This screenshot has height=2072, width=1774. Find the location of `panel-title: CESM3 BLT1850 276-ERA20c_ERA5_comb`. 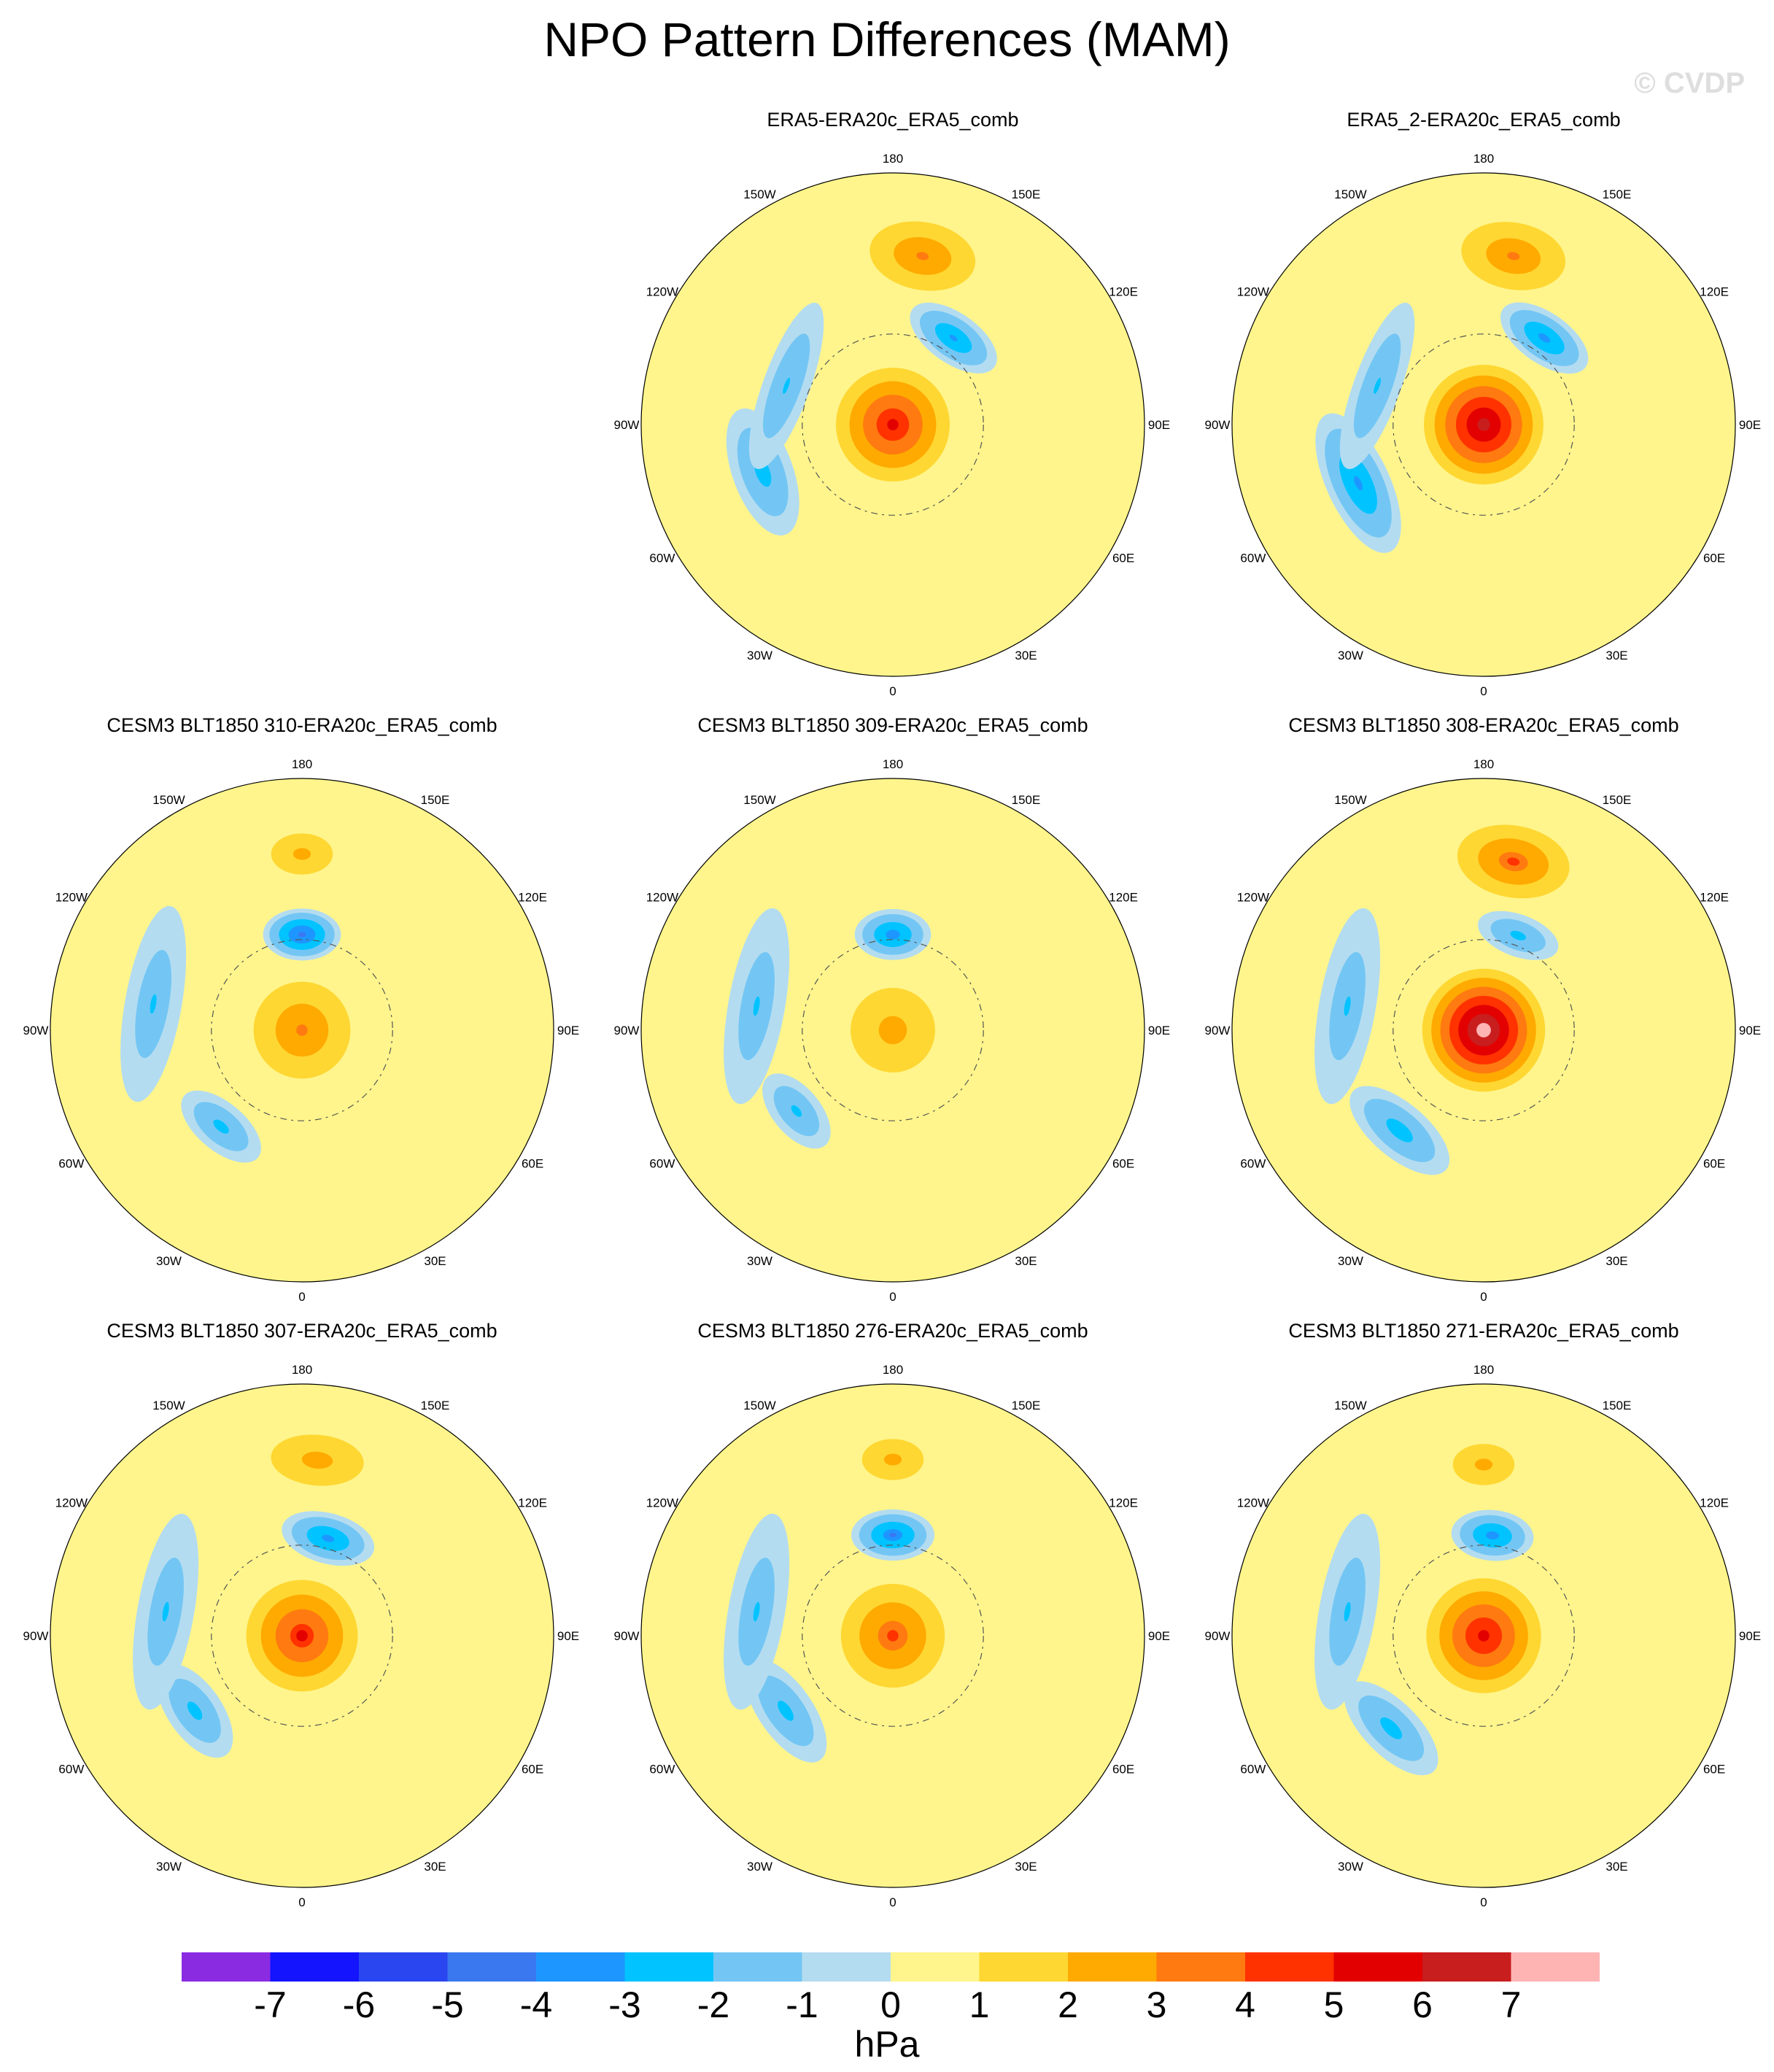

panel-title: CESM3 BLT1850 276-ERA20c_ERA5_comb is located at coordinates (892, 1331).